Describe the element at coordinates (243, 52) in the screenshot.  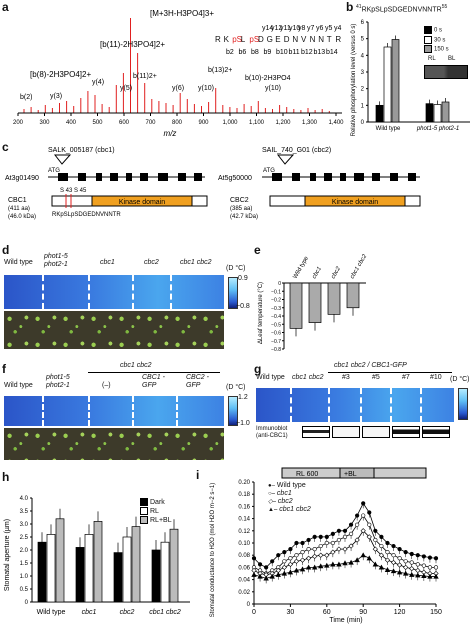
I see `peptide-b-ion: b6` at that location.